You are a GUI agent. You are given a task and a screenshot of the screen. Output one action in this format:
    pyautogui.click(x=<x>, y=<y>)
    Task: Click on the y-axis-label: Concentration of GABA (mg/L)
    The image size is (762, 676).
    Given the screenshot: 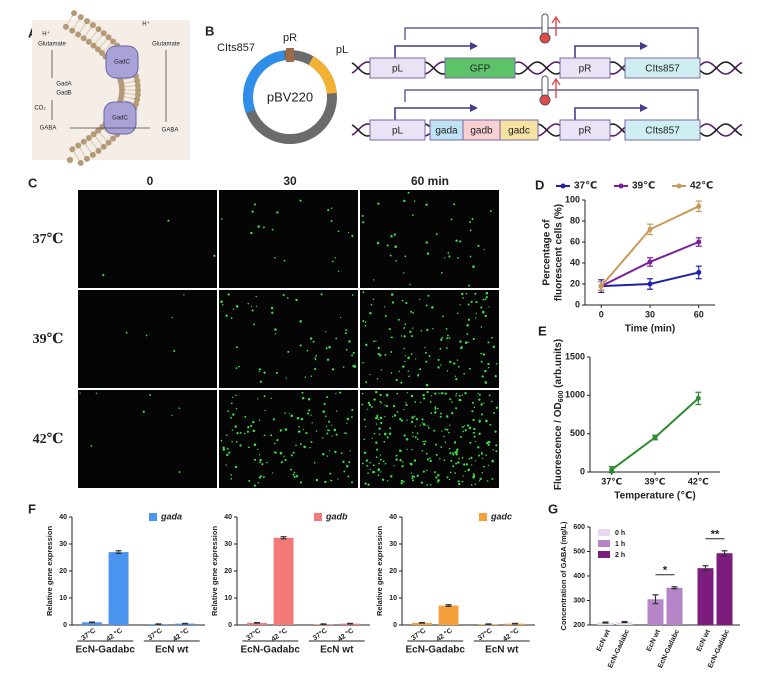 What is the action you would take?
    pyautogui.click(x=563, y=575)
    